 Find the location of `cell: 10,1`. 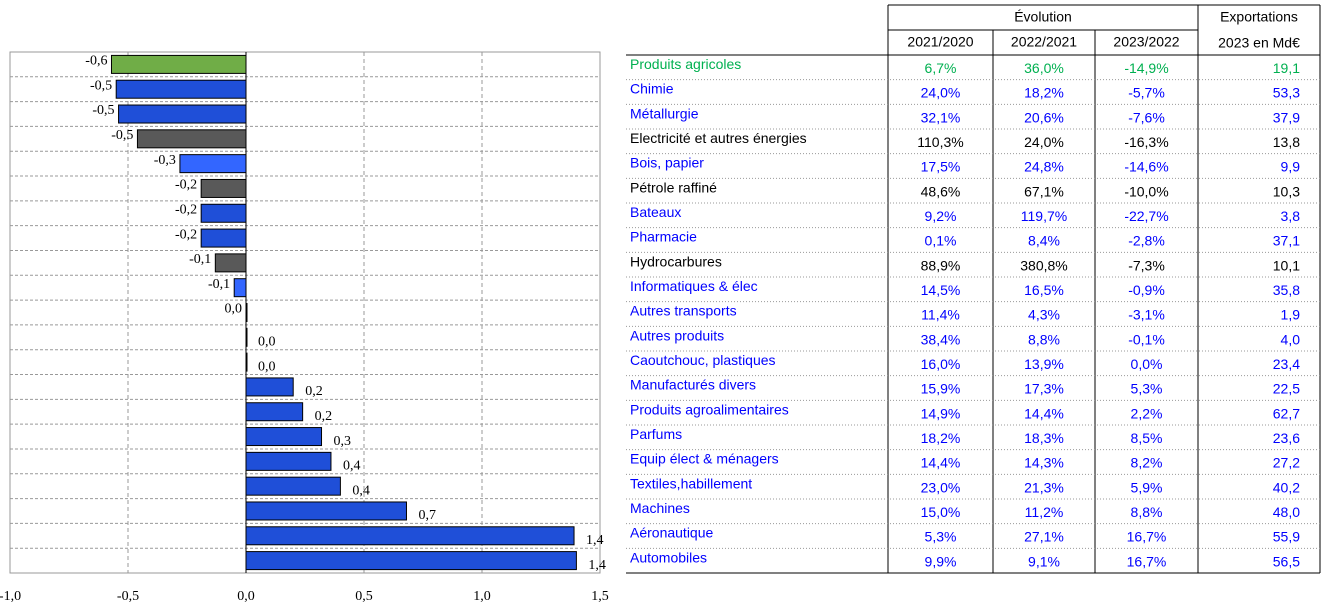

cell: 10,1 is located at coordinates (1286, 265).